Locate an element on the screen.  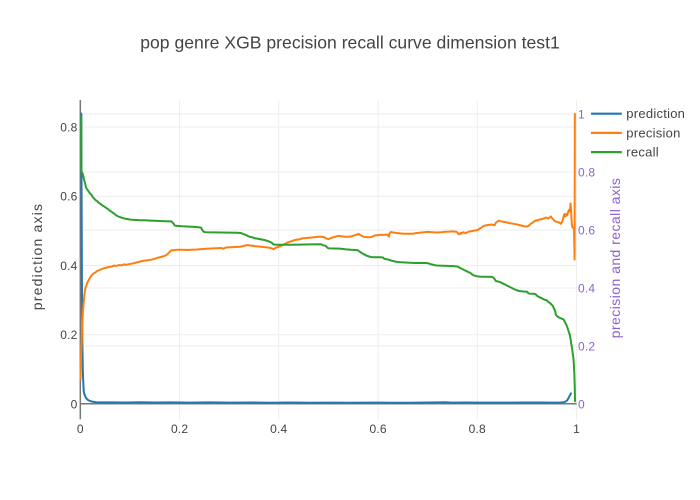
svg-text: prediction is located at coordinates (655, 113).